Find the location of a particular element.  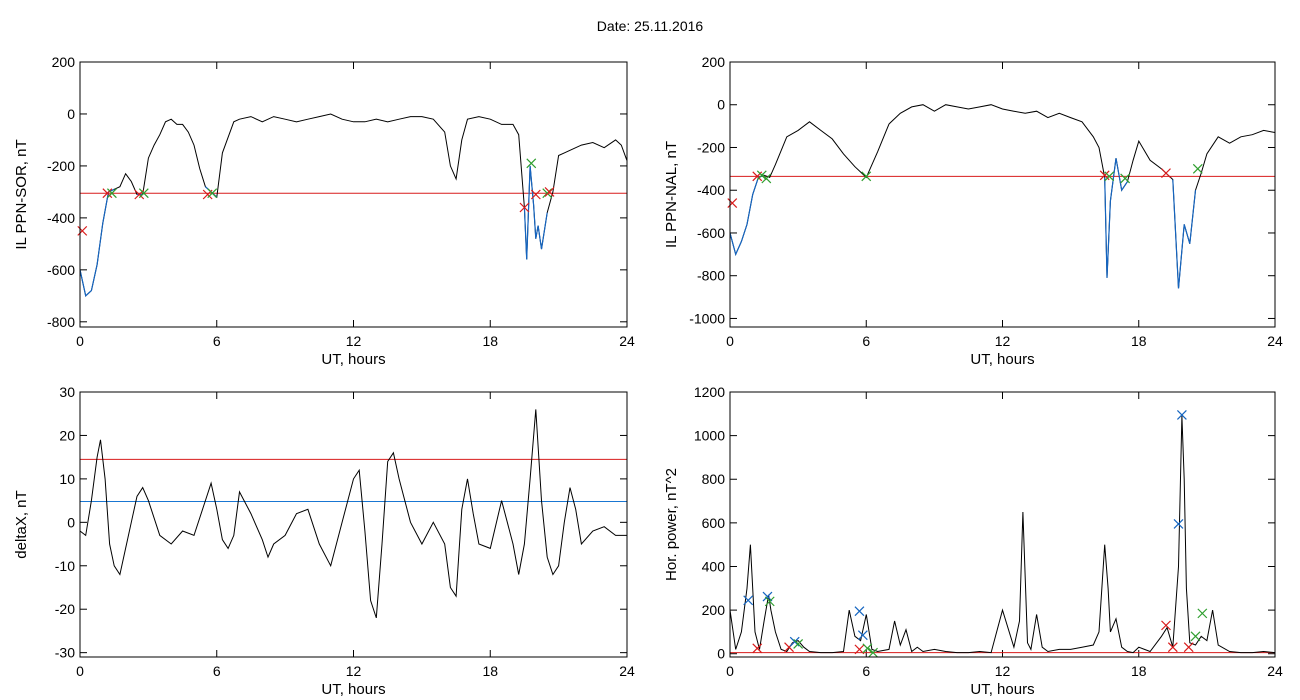

y-tick-label: 10 is located at coordinates (67, 479).